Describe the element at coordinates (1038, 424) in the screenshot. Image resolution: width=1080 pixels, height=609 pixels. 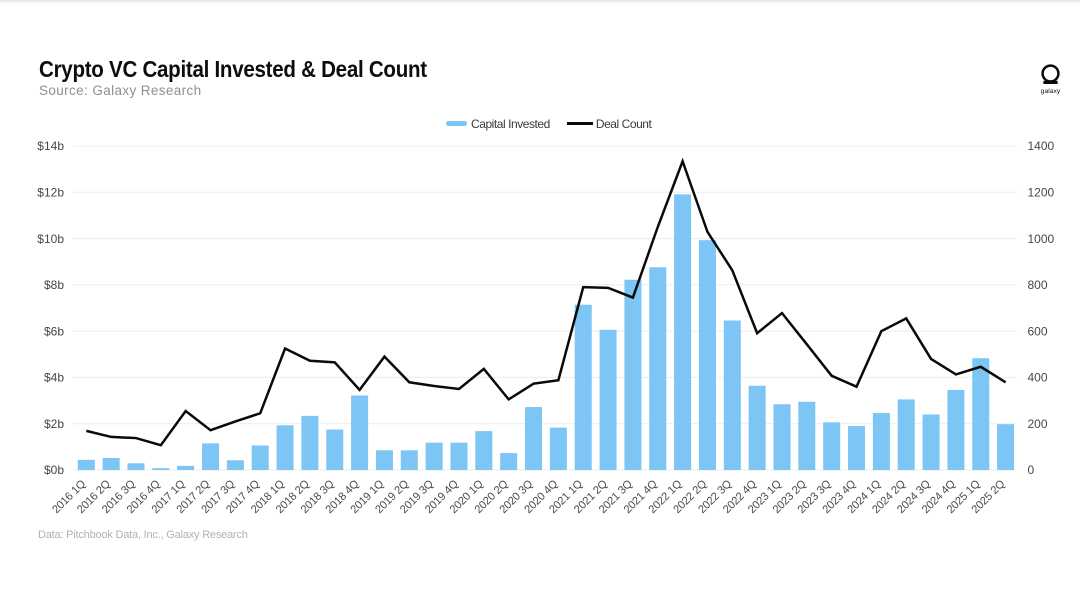
I see `svg-text: 200` at that location.